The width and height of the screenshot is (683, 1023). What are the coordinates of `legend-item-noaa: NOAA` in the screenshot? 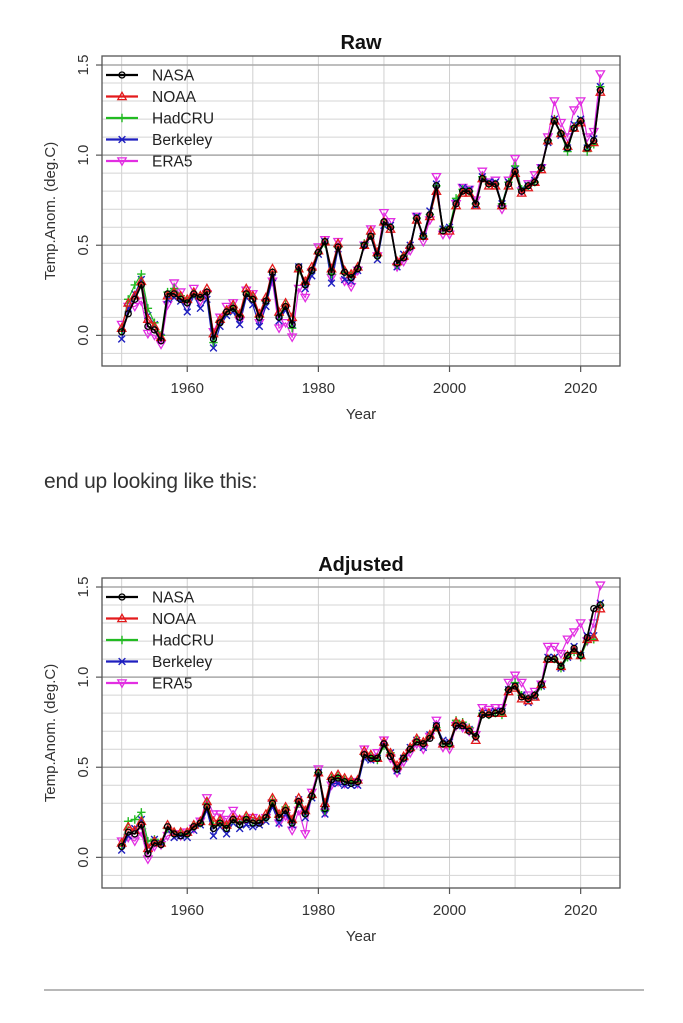 It's located at (151, 97).